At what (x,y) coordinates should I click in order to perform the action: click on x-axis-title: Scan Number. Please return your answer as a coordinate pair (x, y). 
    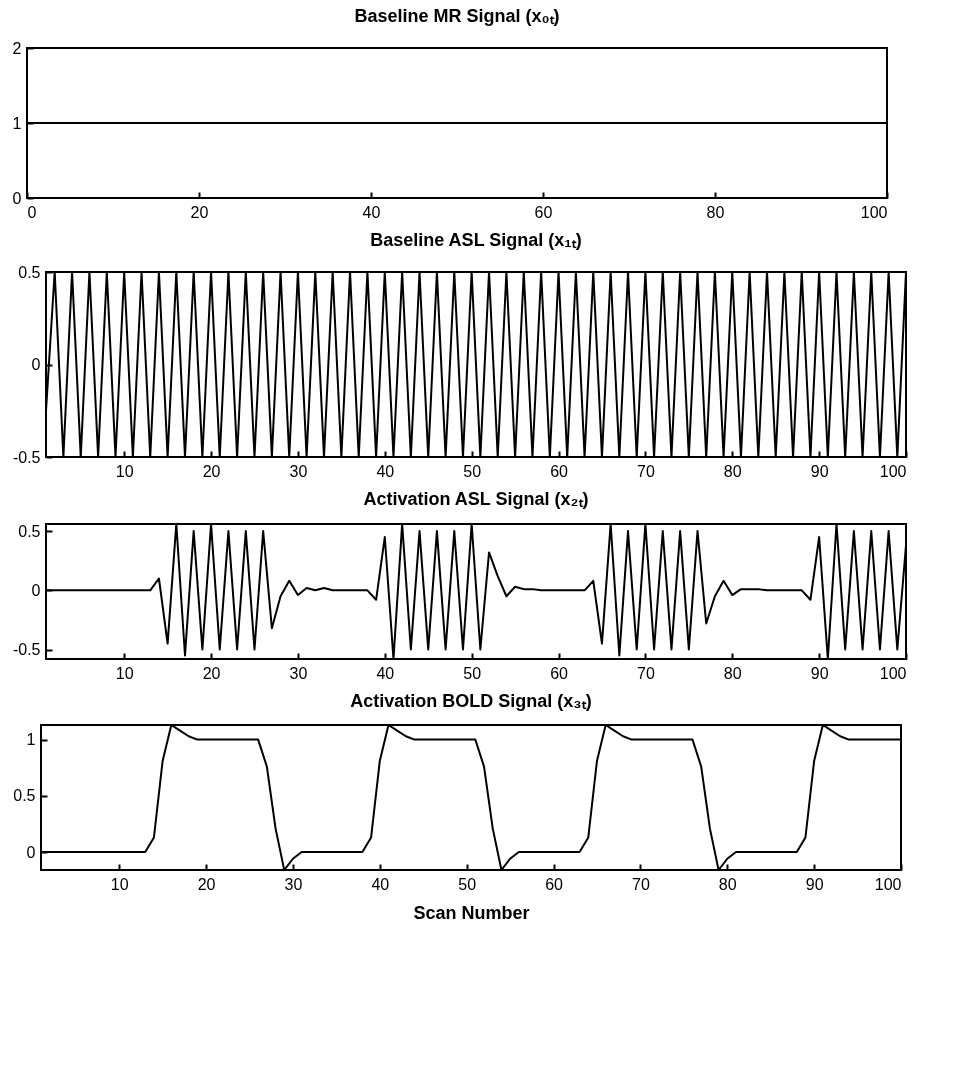
    Looking at the image, I should click on (471, 912).